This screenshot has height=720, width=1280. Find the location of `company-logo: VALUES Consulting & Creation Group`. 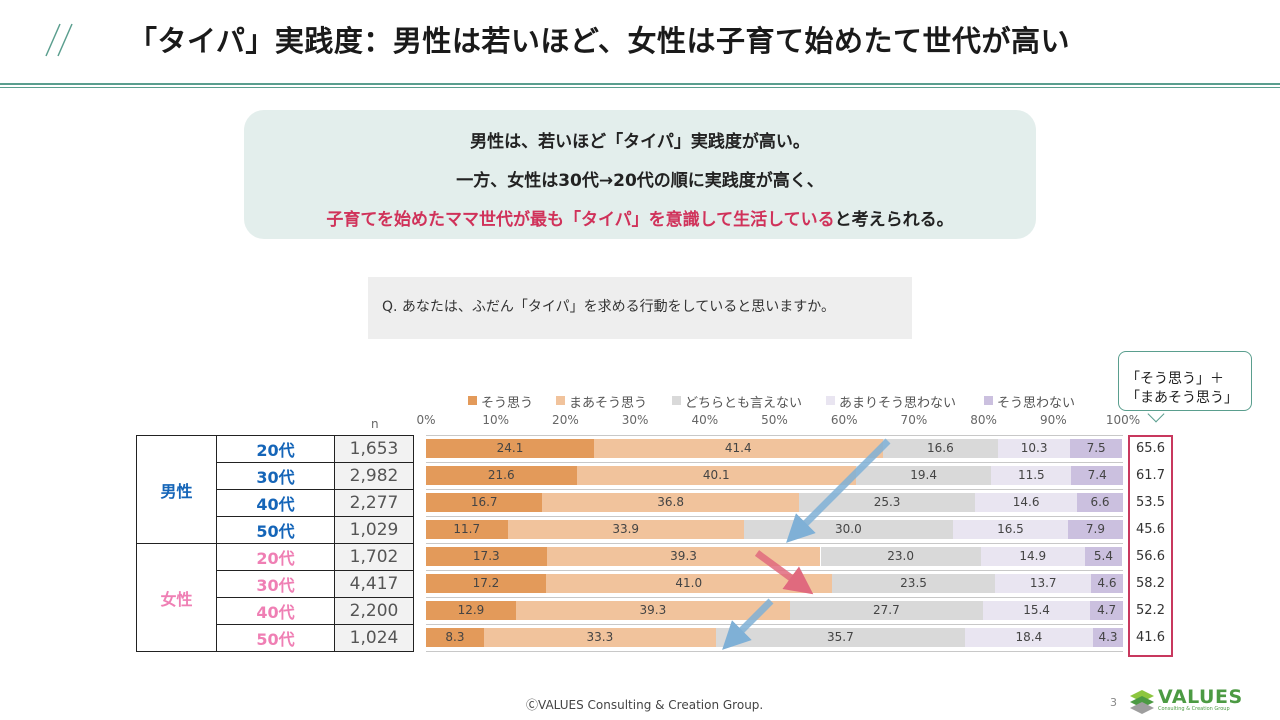

company-logo: VALUES Consulting & Creation Group is located at coordinates (1185, 701).